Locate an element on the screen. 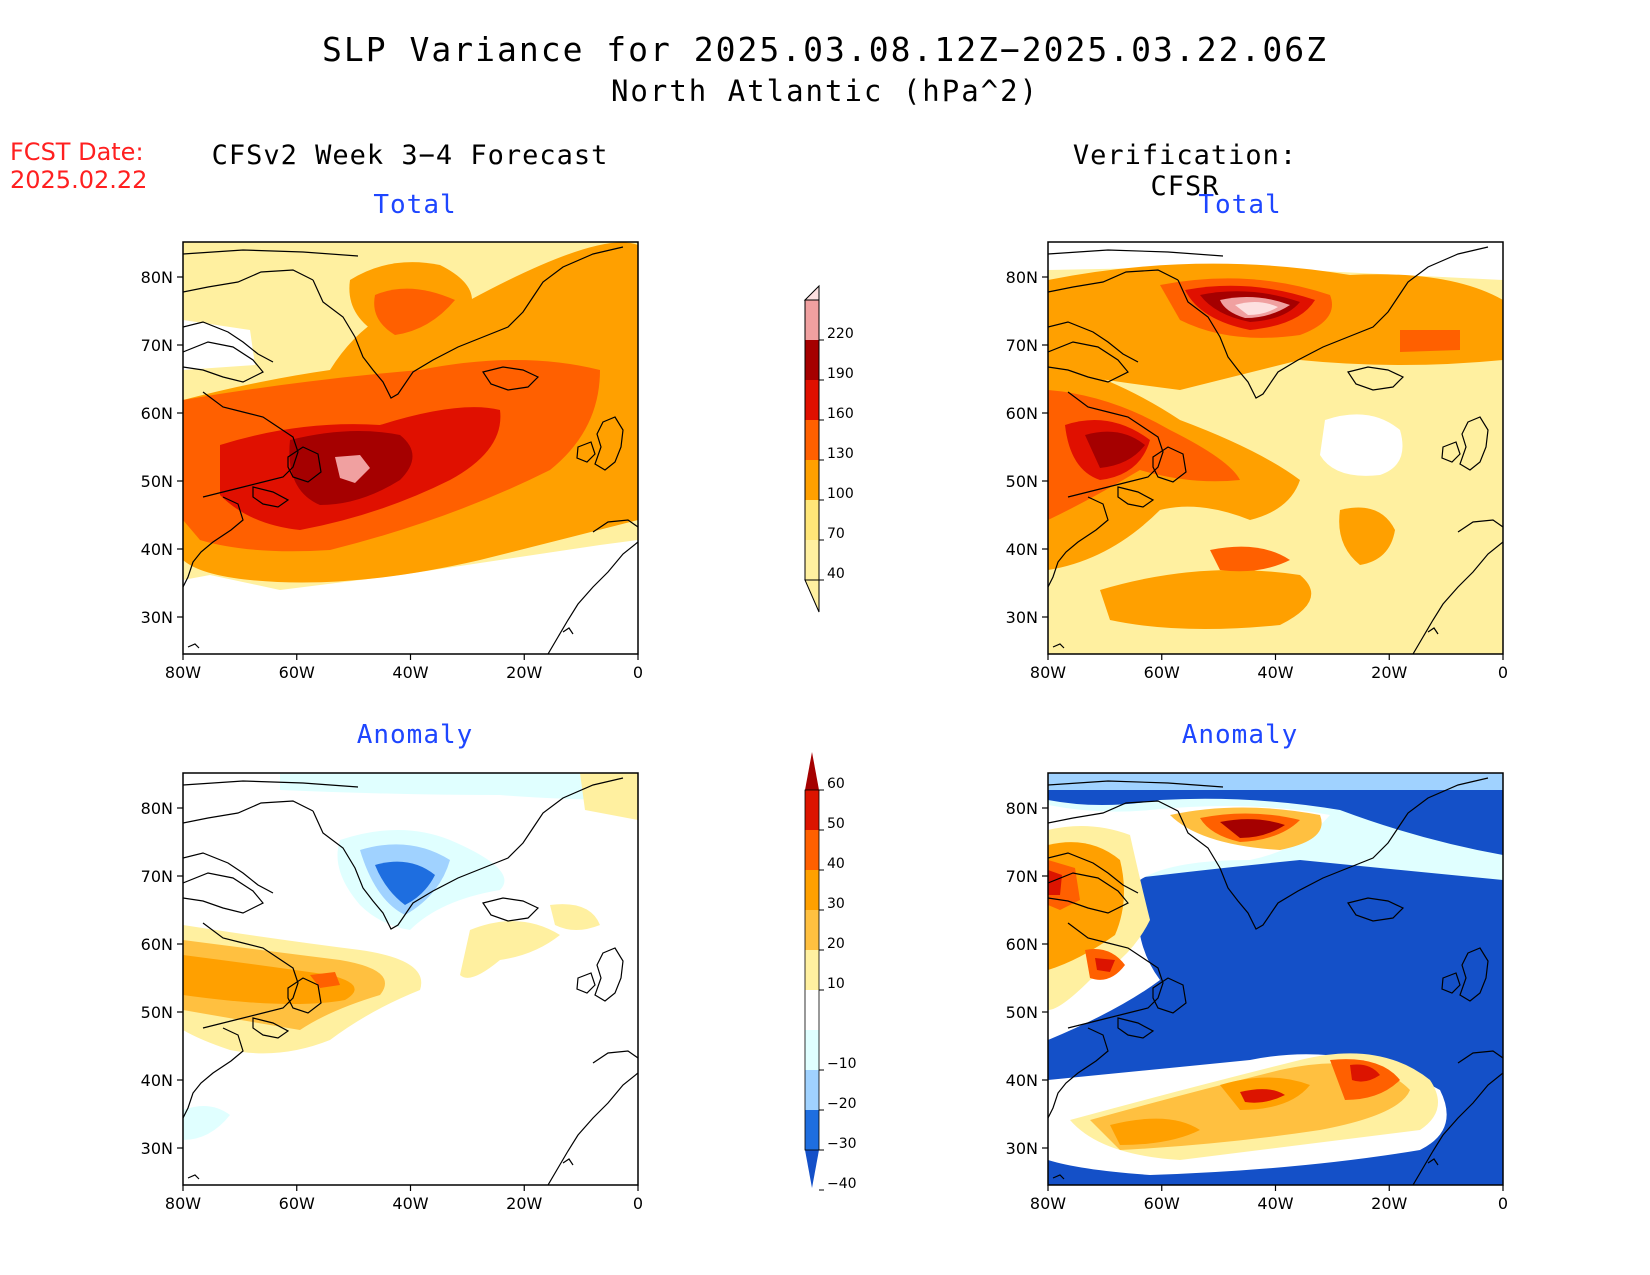 The height and width of the screenshot is (1275, 1650). colorbar-level-label: 190 is located at coordinates (840, 374).